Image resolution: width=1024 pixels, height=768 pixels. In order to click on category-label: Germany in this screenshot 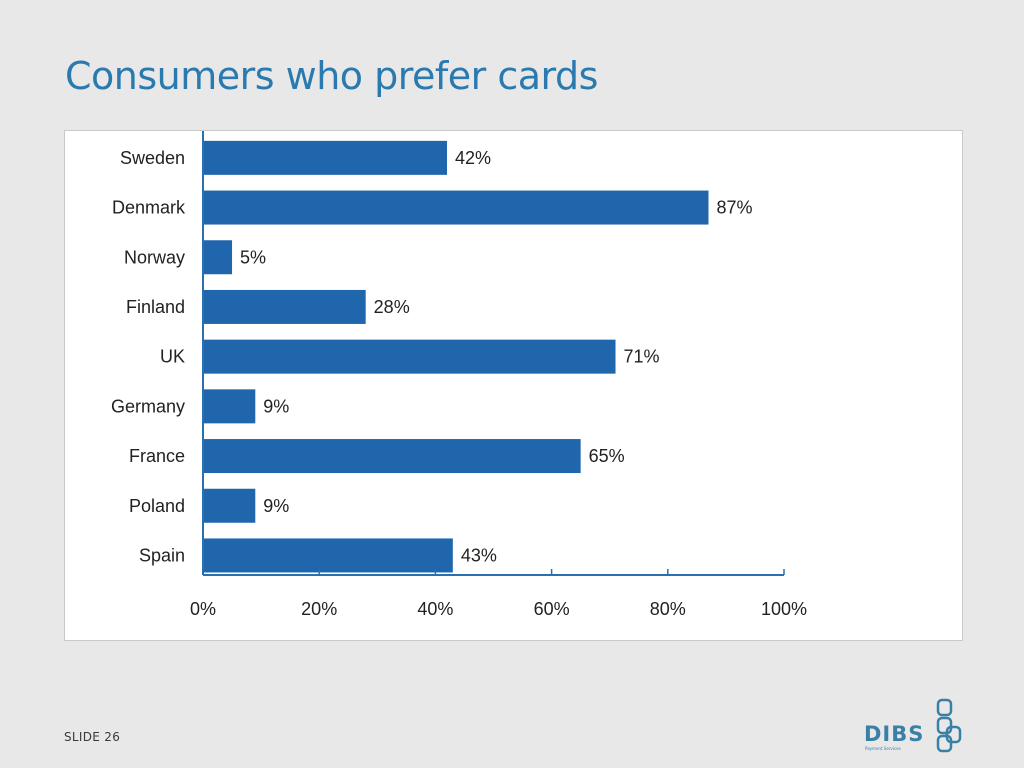, I will do `click(148, 406)`.